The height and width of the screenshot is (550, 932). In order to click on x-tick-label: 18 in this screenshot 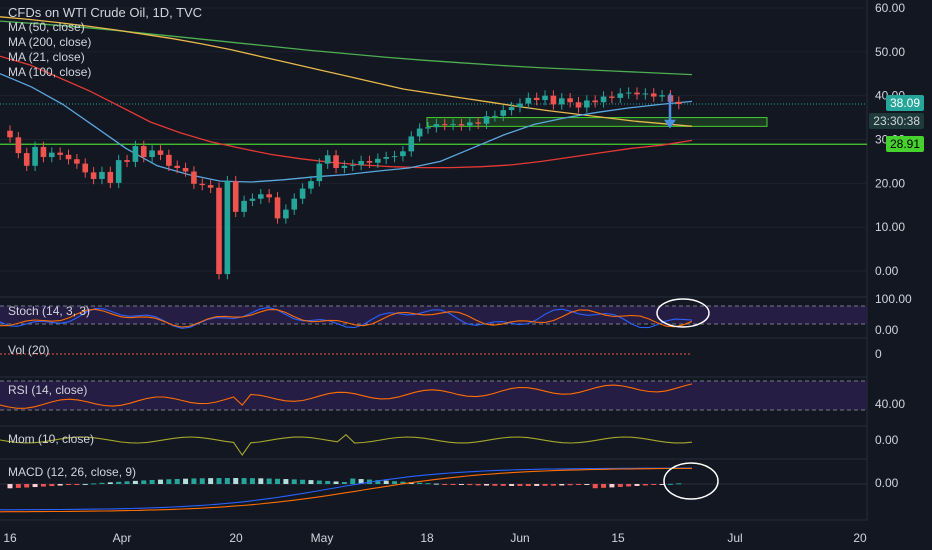, I will do `click(427, 538)`.